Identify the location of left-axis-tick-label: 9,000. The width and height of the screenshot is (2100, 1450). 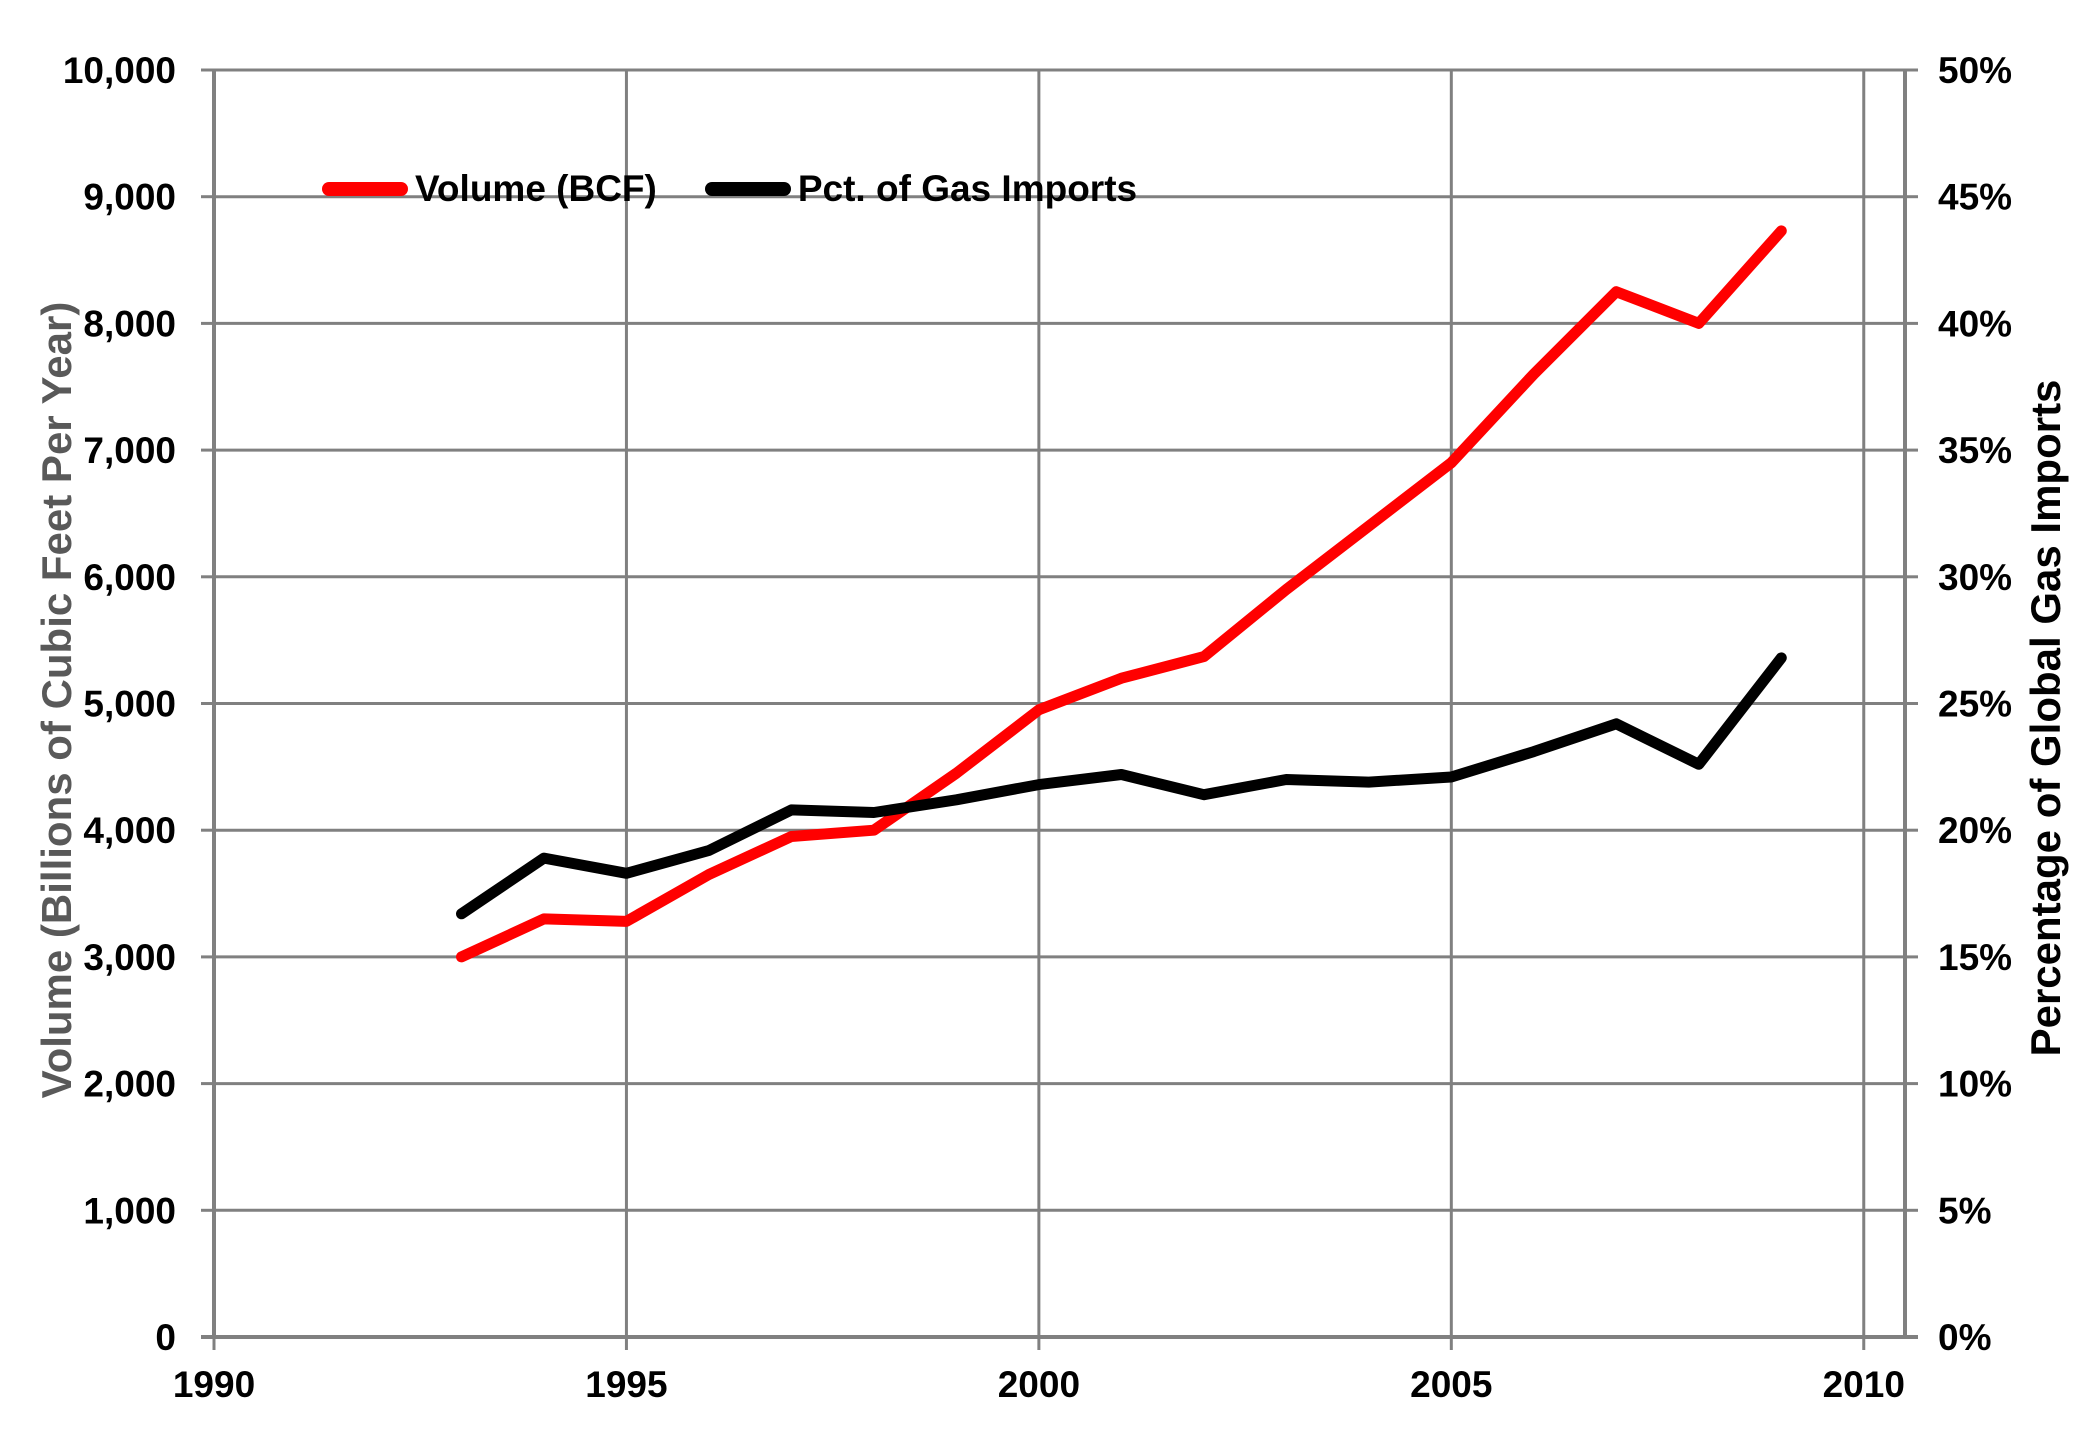
(129, 197).